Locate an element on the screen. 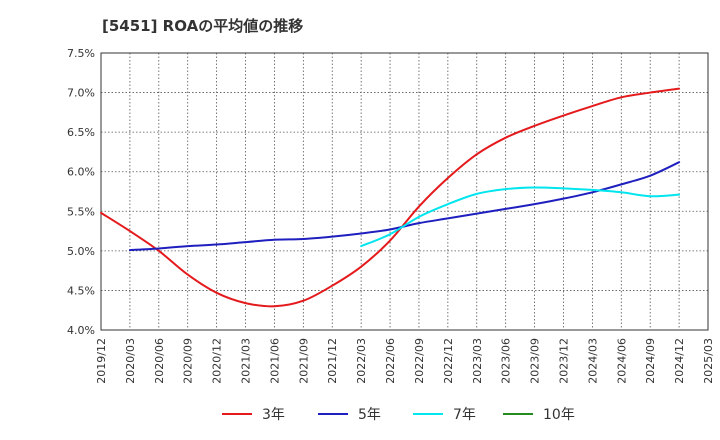  x-tick-label: 2024/12 is located at coordinates (679, 361).